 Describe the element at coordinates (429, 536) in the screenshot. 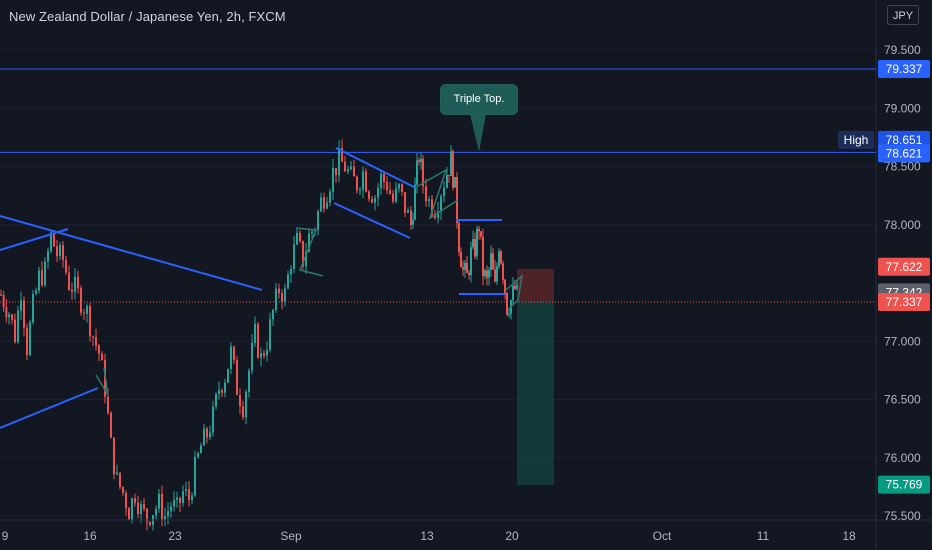

I see `x-axis: 9 16 23 Sep 13 20 Oct 11 18` at that location.